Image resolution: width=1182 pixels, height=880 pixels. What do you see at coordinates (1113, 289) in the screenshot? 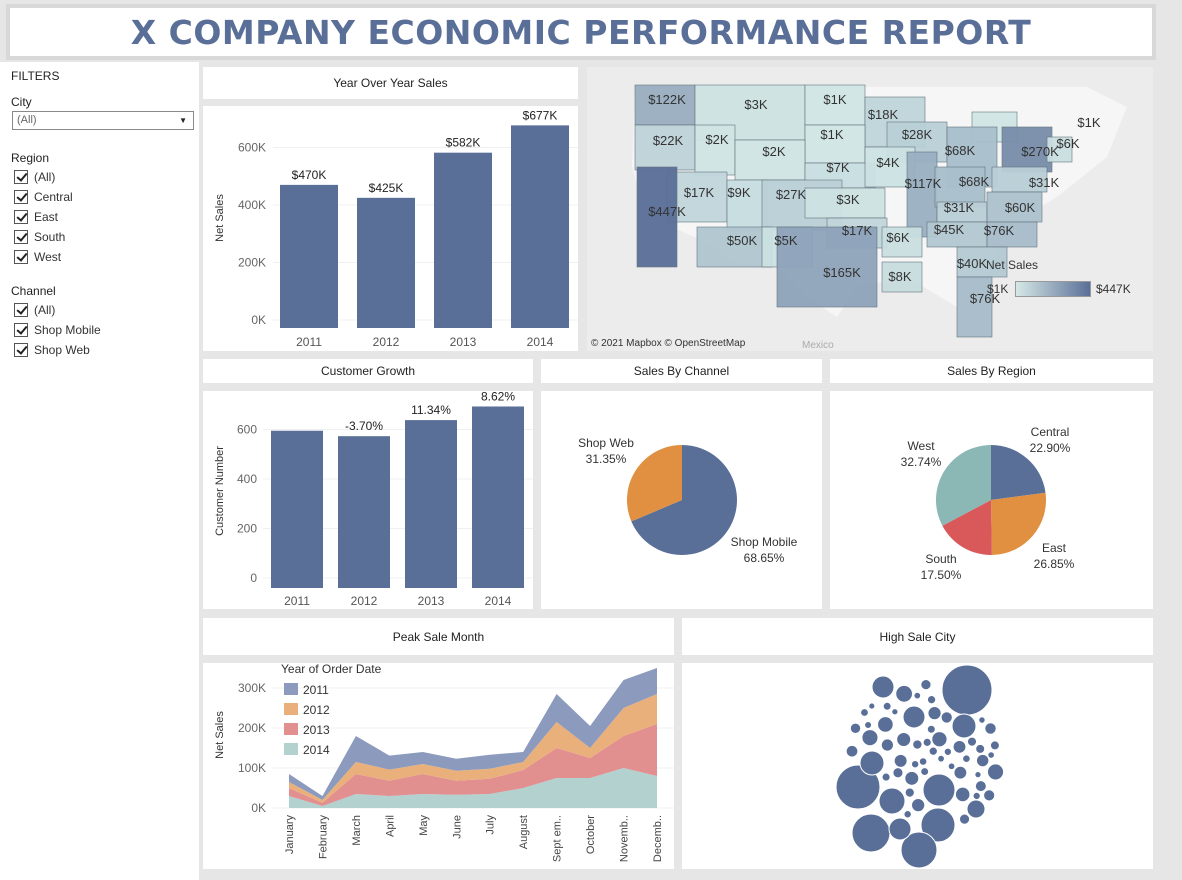
I see `map-legend-max: $447K` at bounding box center [1113, 289].